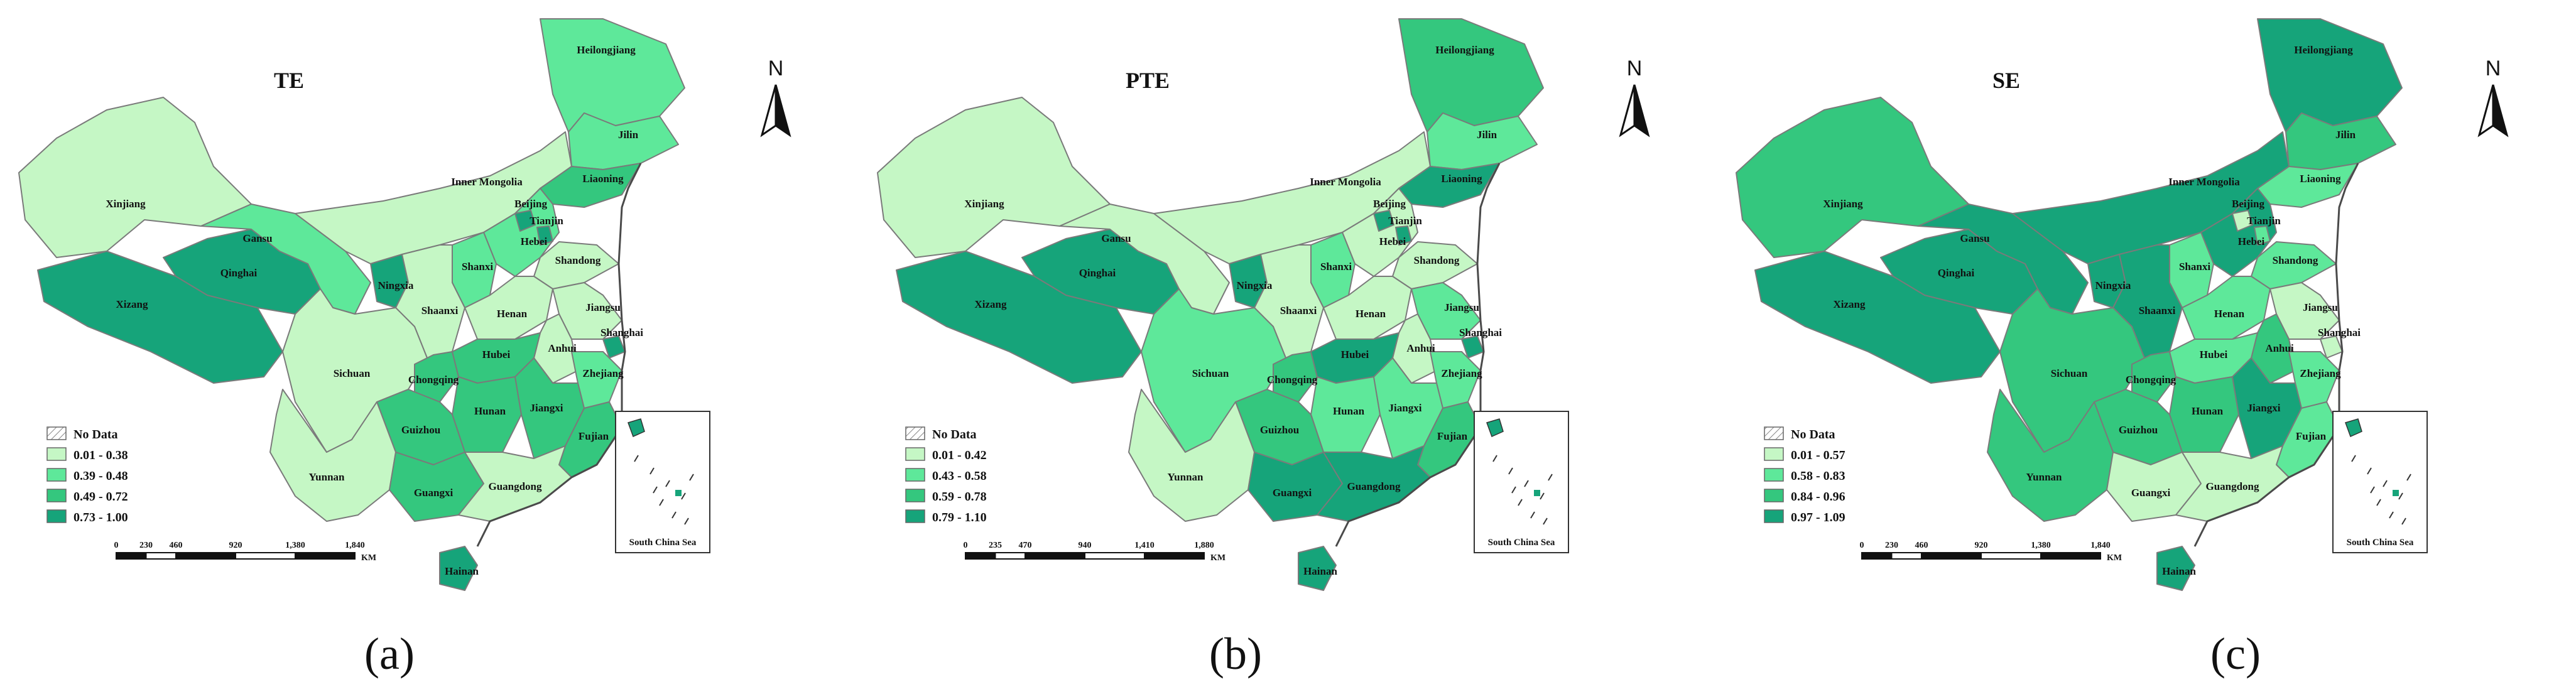  What do you see at coordinates (1144, 545) in the screenshot?
I see `scale-tick-label: 1,410` at bounding box center [1144, 545].